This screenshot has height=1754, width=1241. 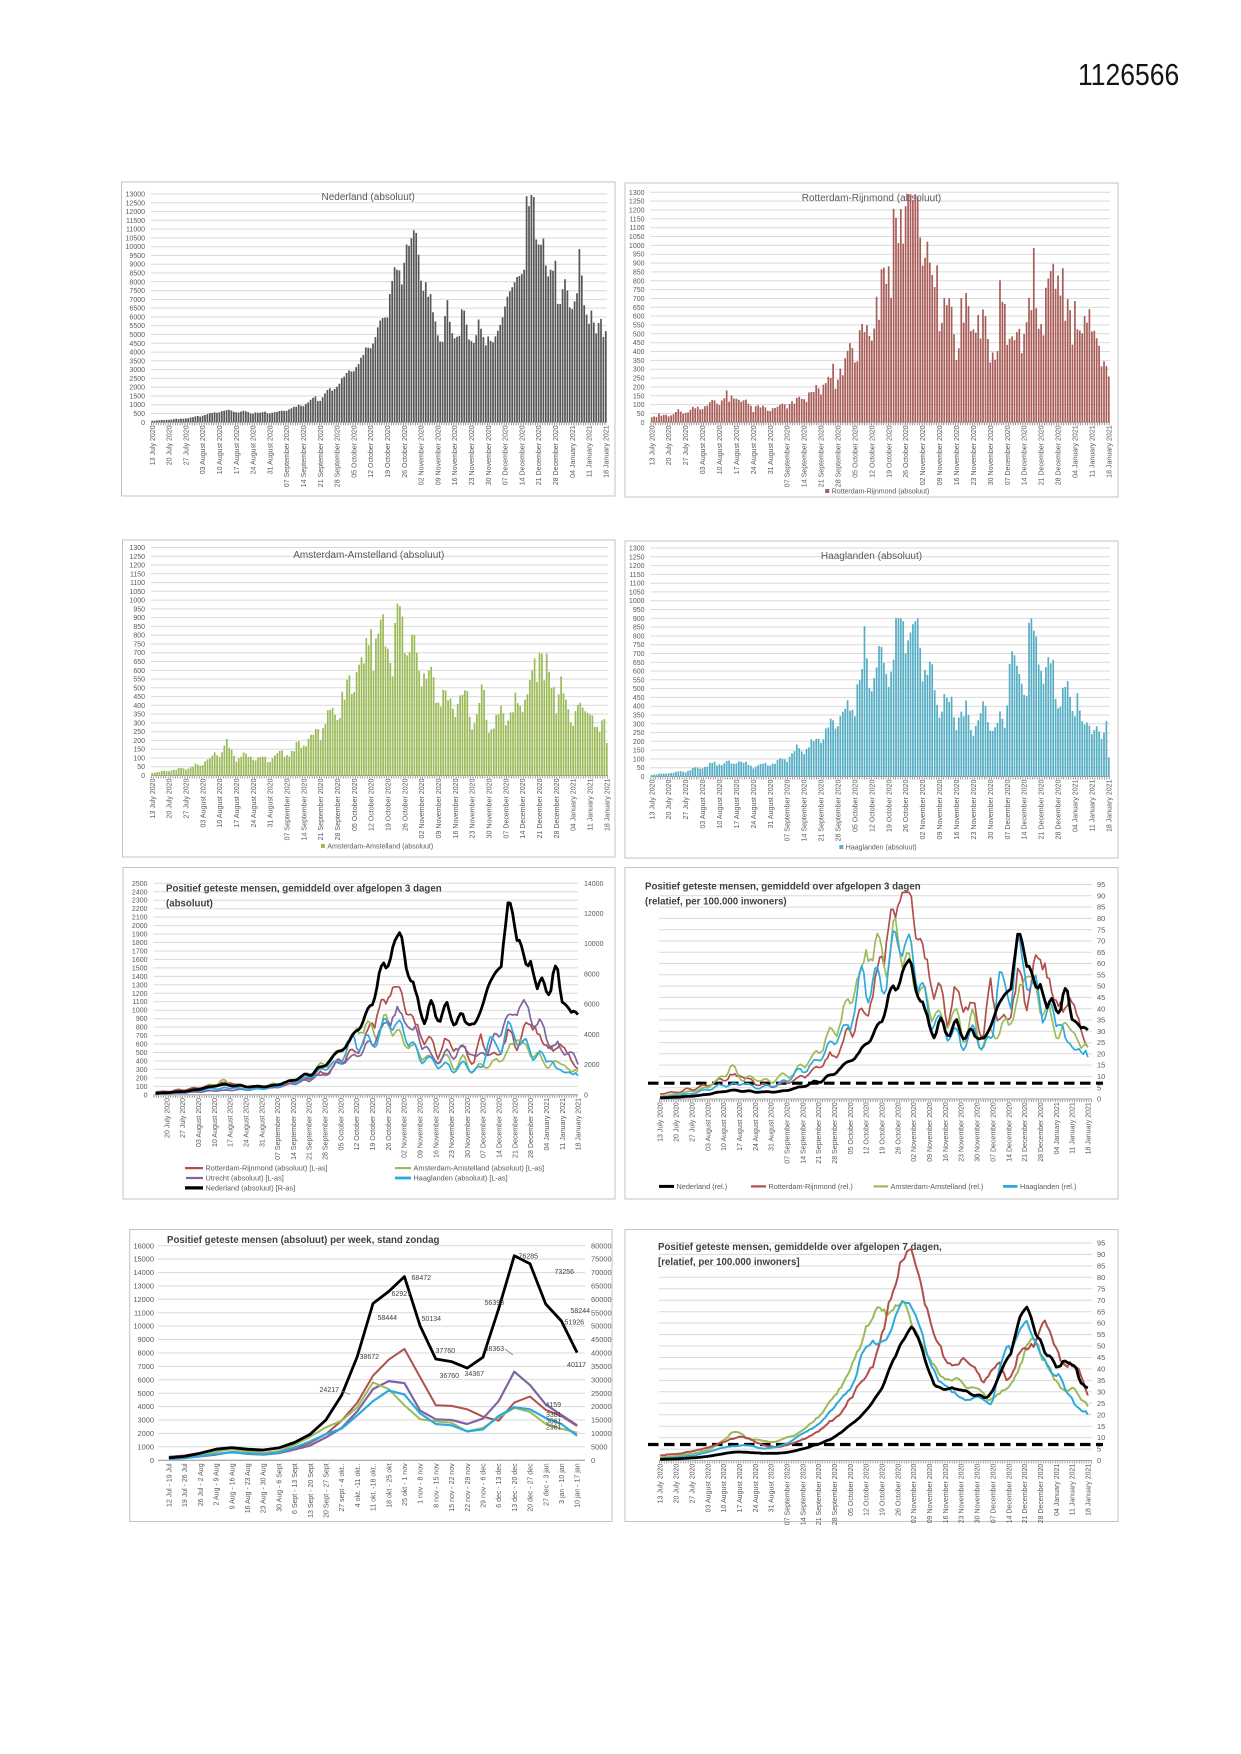 What do you see at coordinates (554, 1415) in the screenshot?
I see `svg-text: 3381` at bounding box center [554, 1415].